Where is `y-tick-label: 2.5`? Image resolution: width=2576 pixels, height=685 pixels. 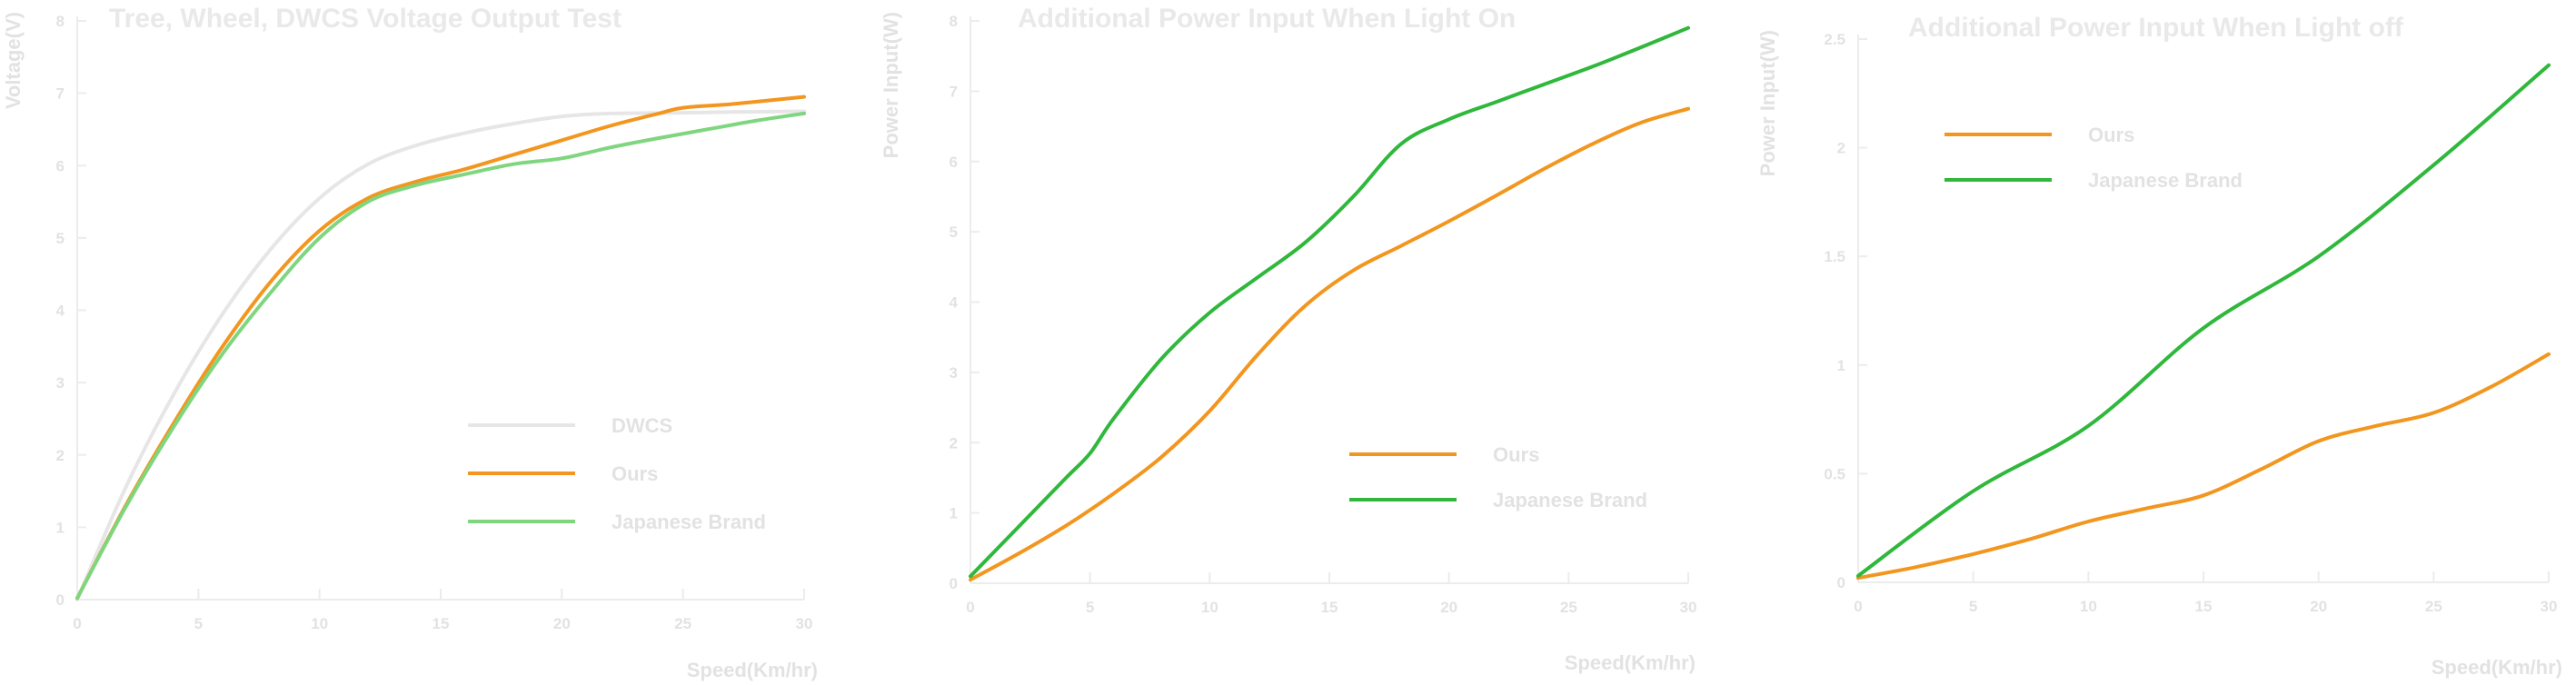
y-tick-label: 2.5 is located at coordinates (1834, 39).